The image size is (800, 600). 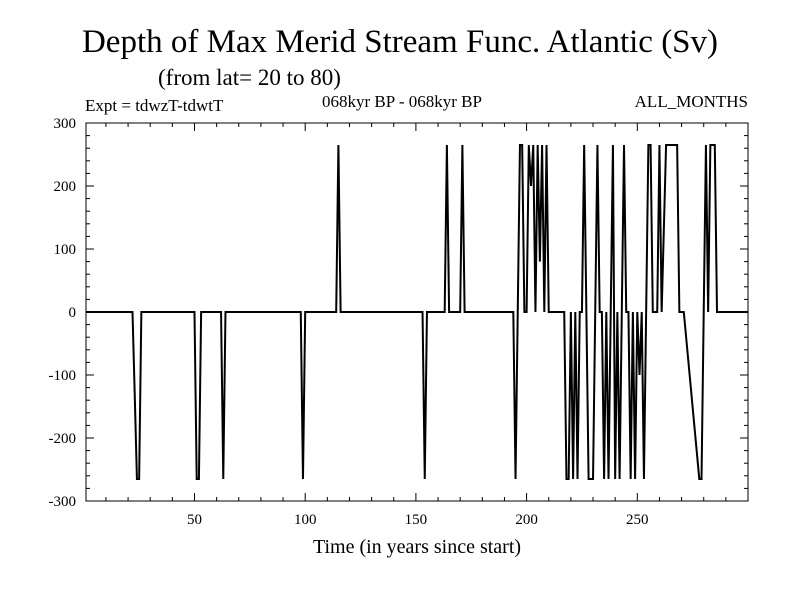 I want to click on x-tick-label: 200, so click(x=526, y=520).